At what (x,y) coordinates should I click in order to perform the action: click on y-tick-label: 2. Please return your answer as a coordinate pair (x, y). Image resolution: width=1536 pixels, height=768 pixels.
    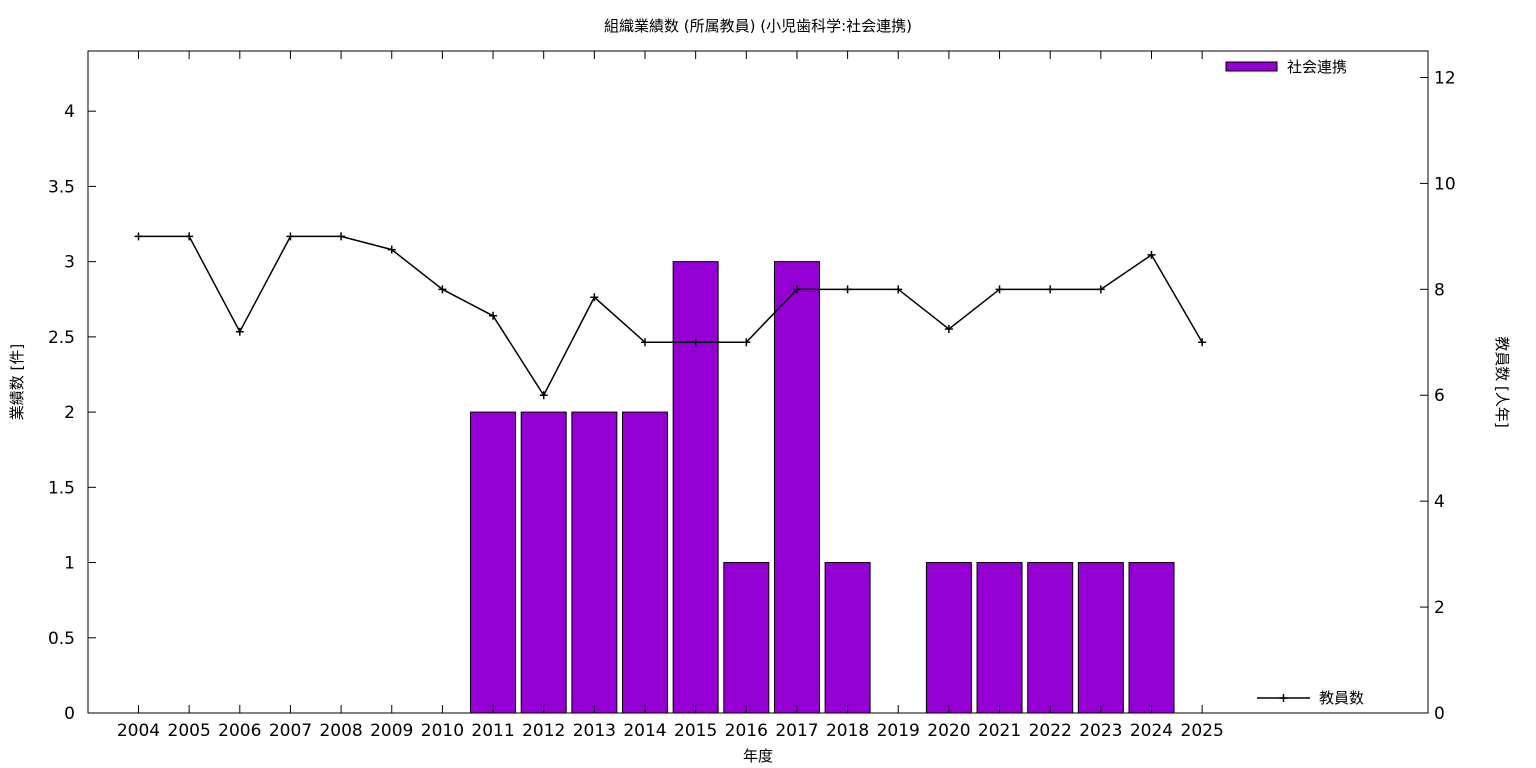
    Looking at the image, I should click on (69, 413).